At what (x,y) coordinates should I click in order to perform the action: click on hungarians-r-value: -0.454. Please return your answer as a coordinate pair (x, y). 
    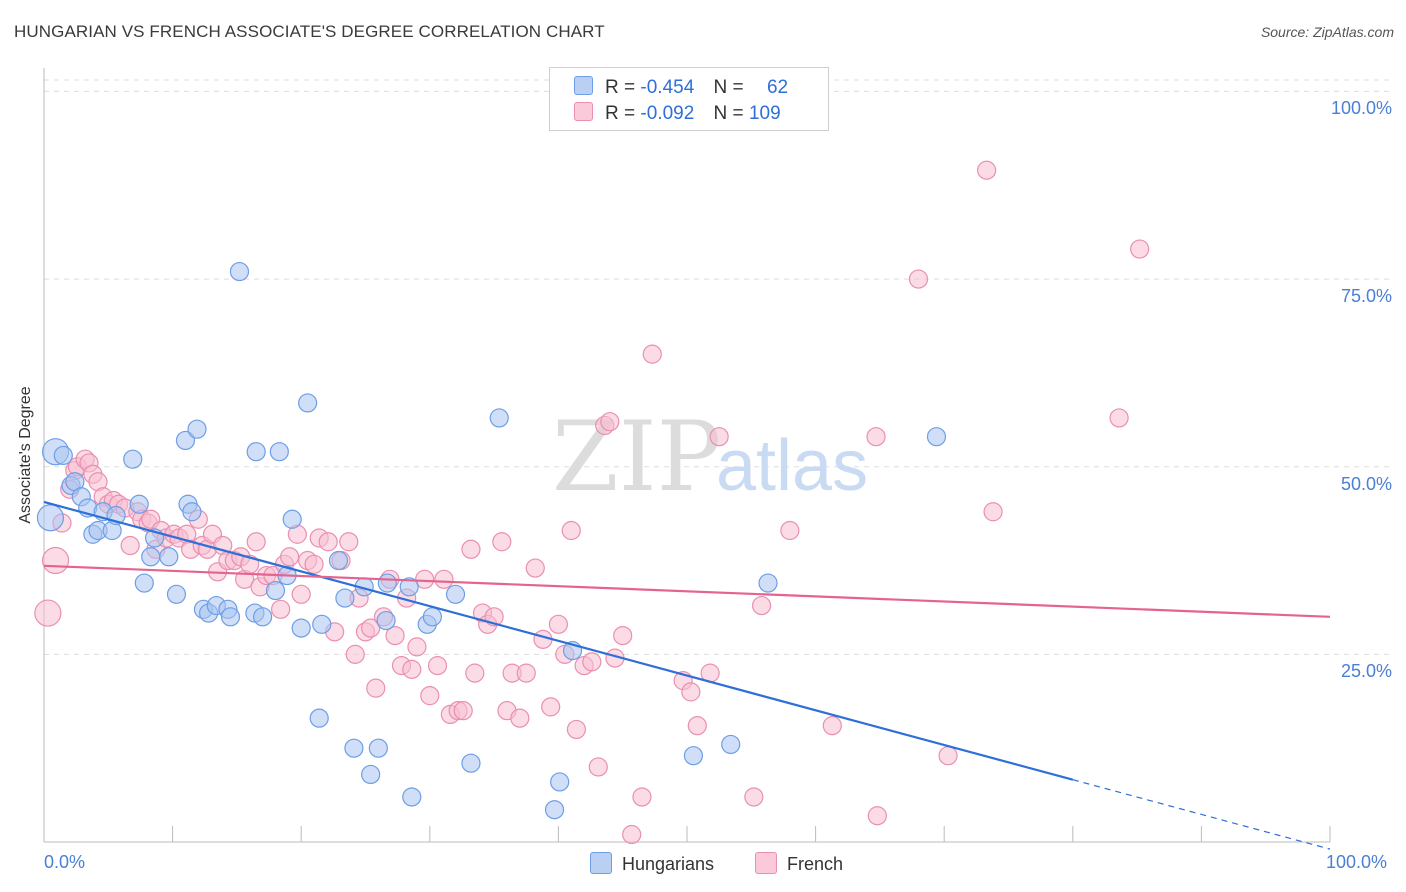
    Looking at the image, I should click on (667, 87).